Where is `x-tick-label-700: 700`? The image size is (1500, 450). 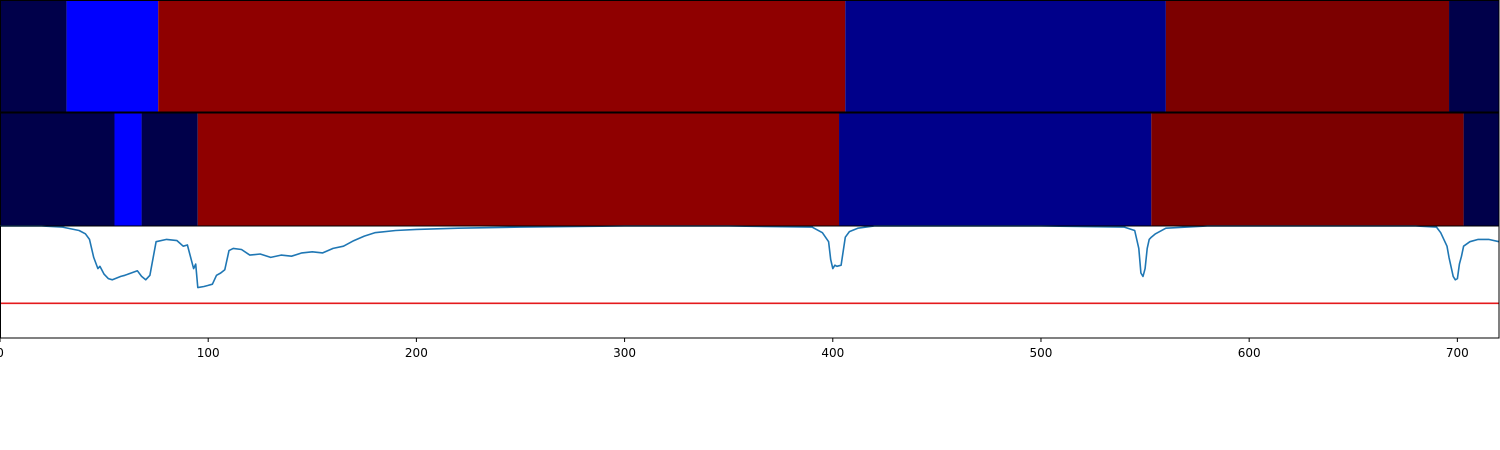
x-tick-label-700: 700 is located at coordinates (1457, 353).